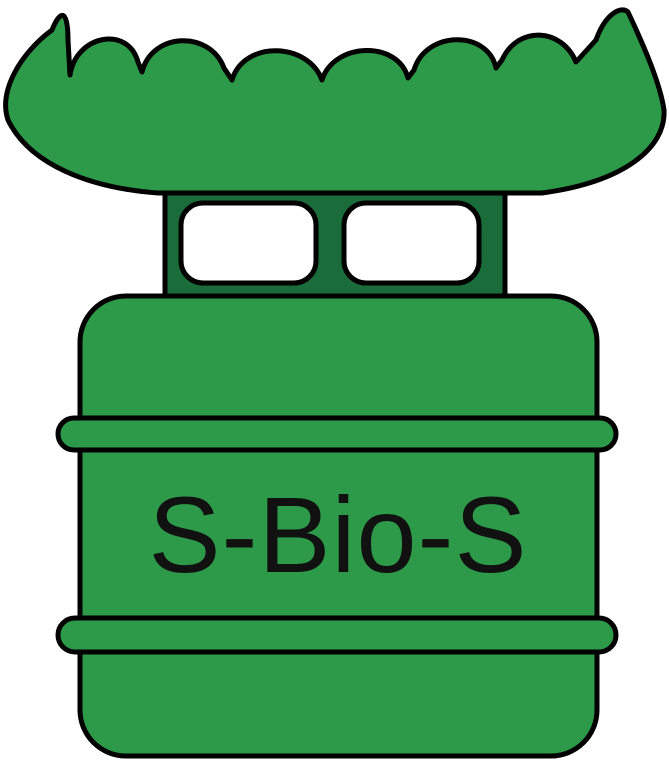 This screenshot has height=762, width=669. What do you see at coordinates (338, 534) in the screenshot?
I see `logo-wordmark: S-Bio-S` at bounding box center [338, 534].